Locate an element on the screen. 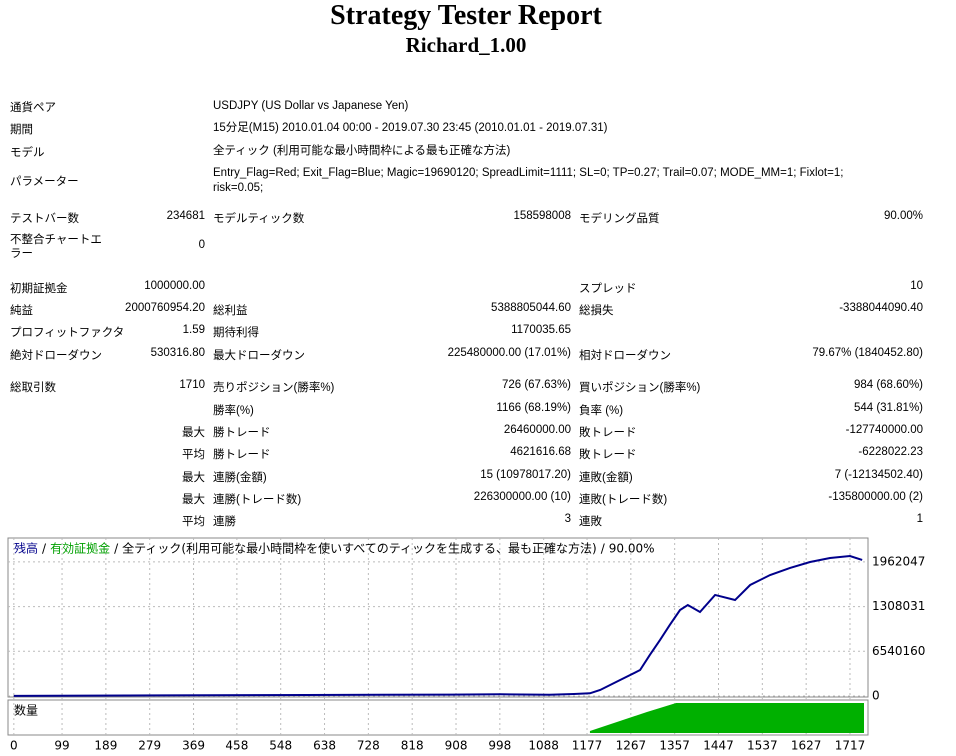 This screenshot has height=756, width=956. x-tick-label: 1088 is located at coordinates (543, 746).